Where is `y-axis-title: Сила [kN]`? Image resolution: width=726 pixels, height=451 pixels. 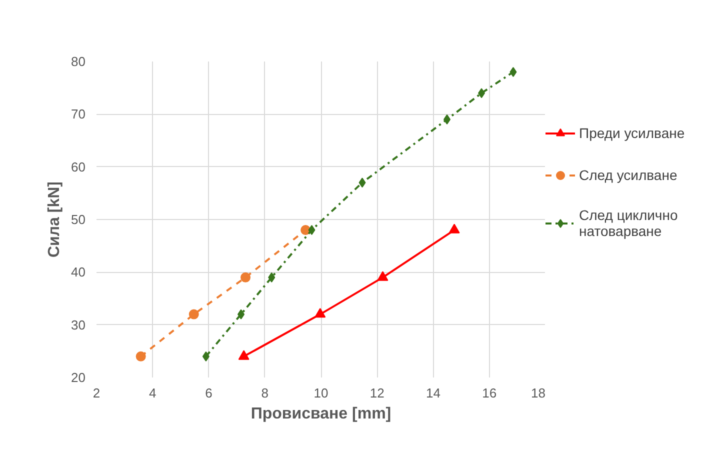
y-axis-title: Сила [kN] is located at coordinates (55, 219).